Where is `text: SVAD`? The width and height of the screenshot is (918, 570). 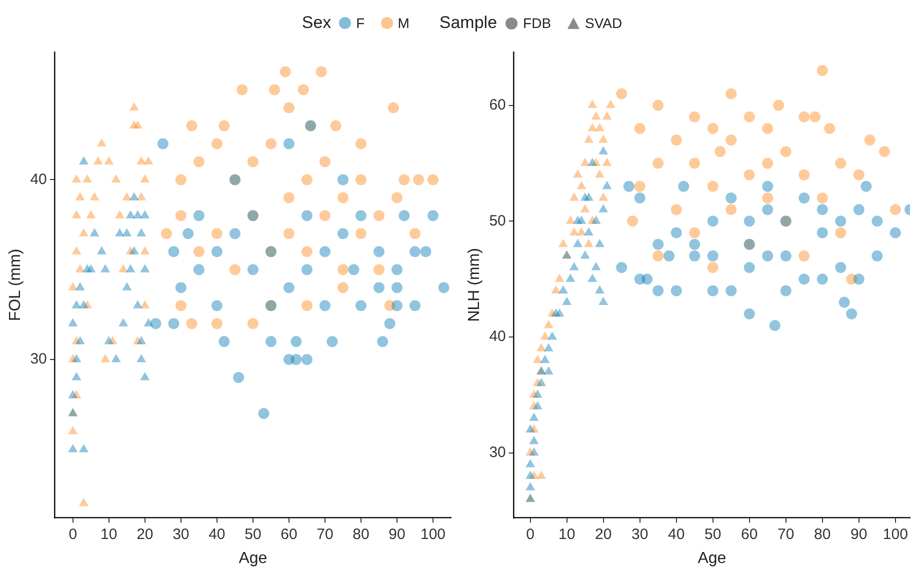
text: SVAD is located at coordinates (603, 23).